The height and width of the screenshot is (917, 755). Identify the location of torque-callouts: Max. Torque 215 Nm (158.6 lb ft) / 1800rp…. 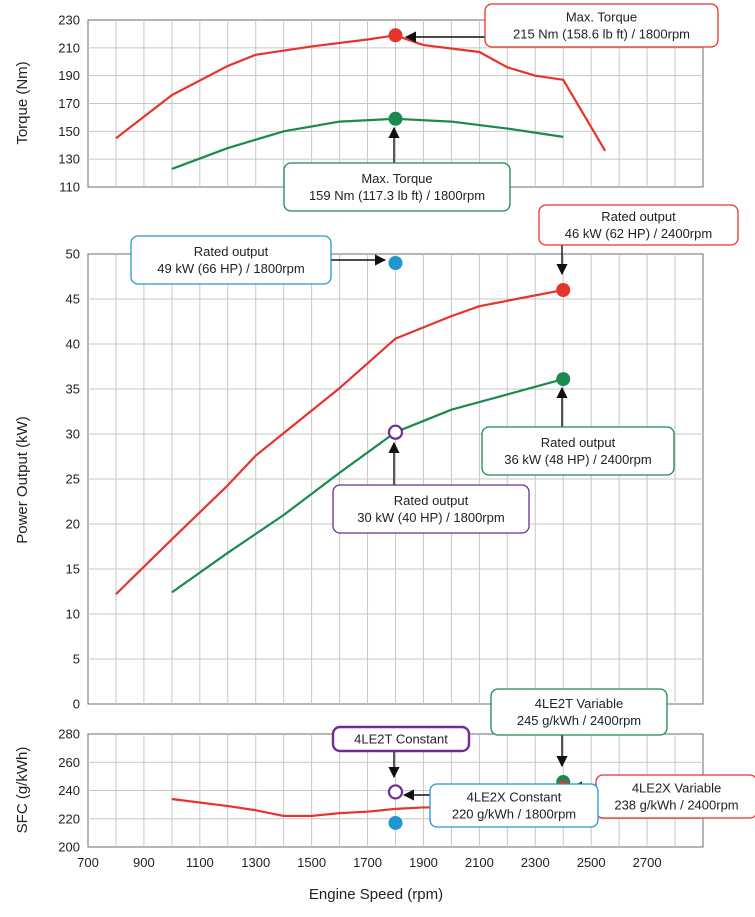
(501, 107).